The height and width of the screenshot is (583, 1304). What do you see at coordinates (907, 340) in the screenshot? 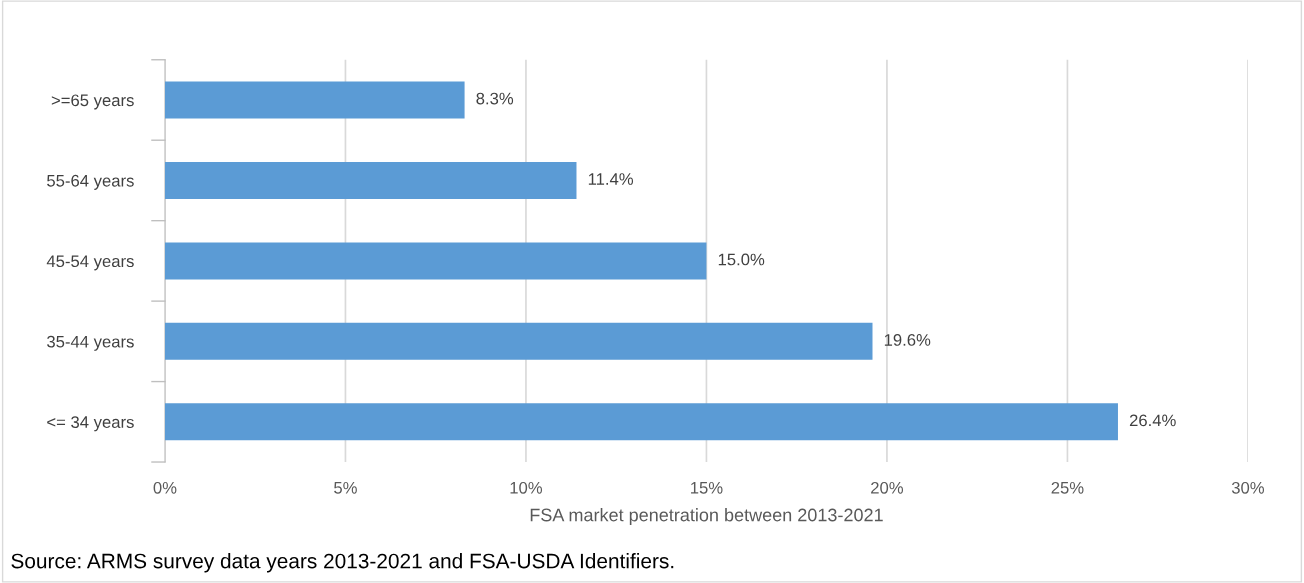
I see `data-label: 19.6%` at bounding box center [907, 340].